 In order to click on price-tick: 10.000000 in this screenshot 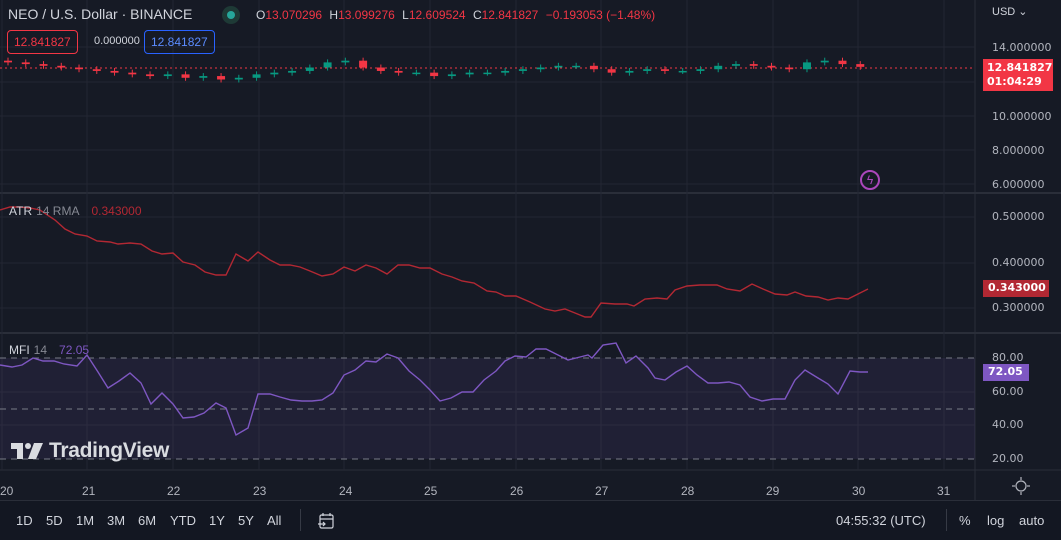, I will do `click(1022, 116)`.